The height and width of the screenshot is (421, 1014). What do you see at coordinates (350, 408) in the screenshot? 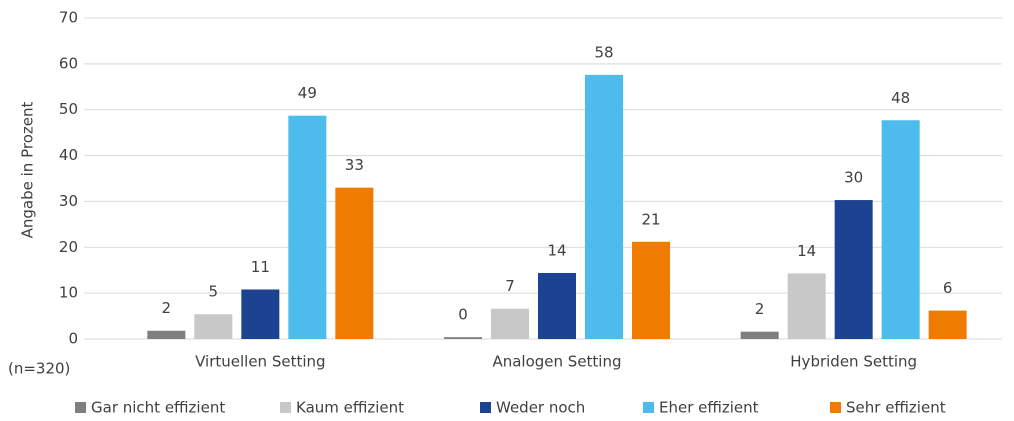
I see `legend-label: Kaum effizient` at bounding box center [350, 408].